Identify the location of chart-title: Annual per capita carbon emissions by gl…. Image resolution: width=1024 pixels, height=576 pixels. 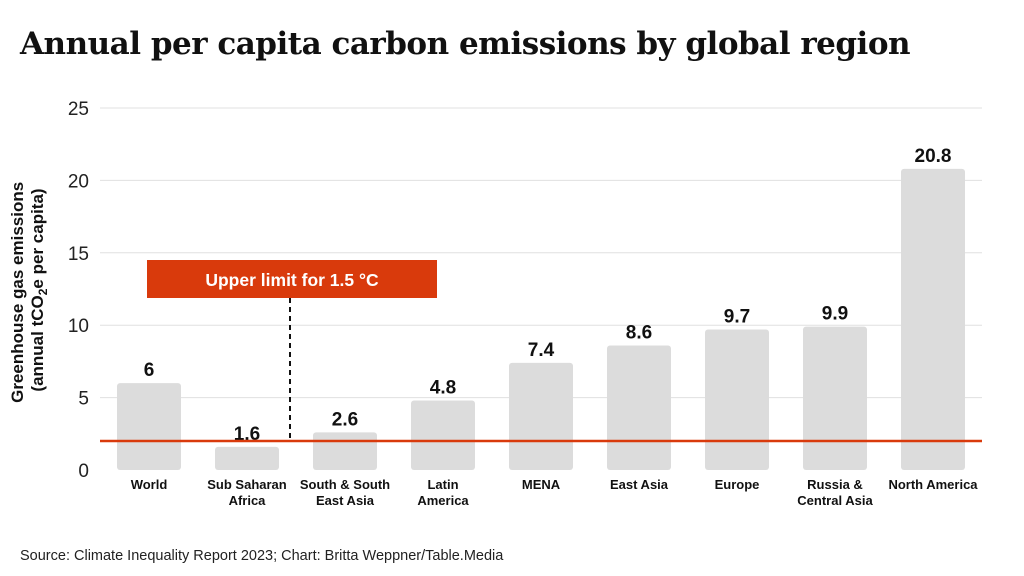
(465, 44).